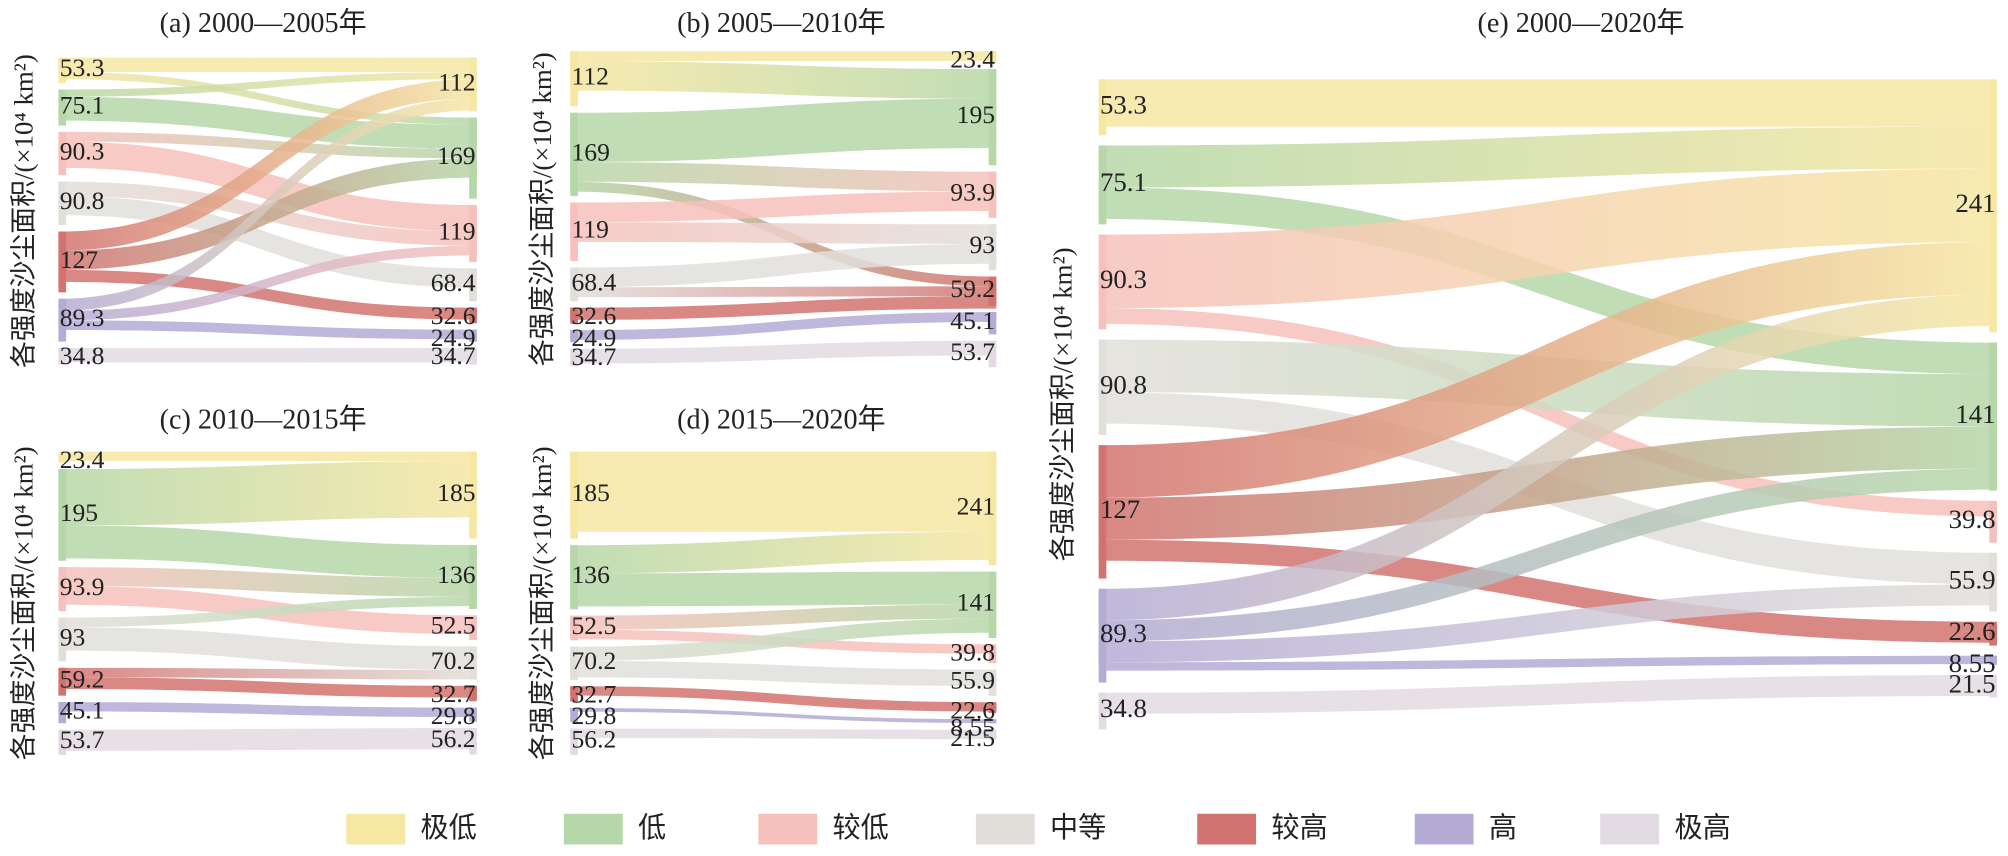 This screenshot has height=856, width=2008. I want to click on left-node-label: 34.7, so click(594, 356).